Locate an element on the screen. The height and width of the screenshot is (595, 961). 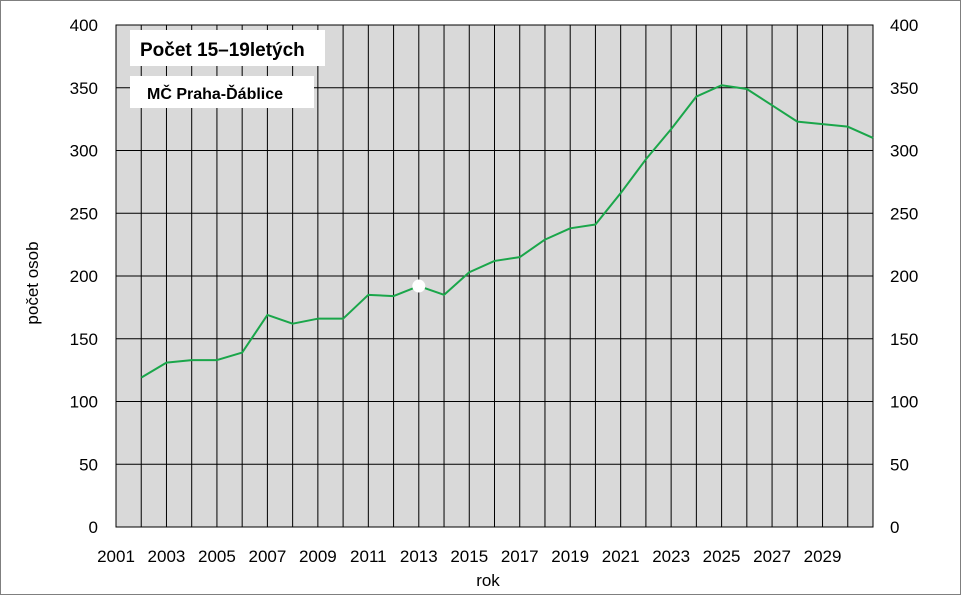
y-tick-label-left: 0 is located at coordinates (93, 527).